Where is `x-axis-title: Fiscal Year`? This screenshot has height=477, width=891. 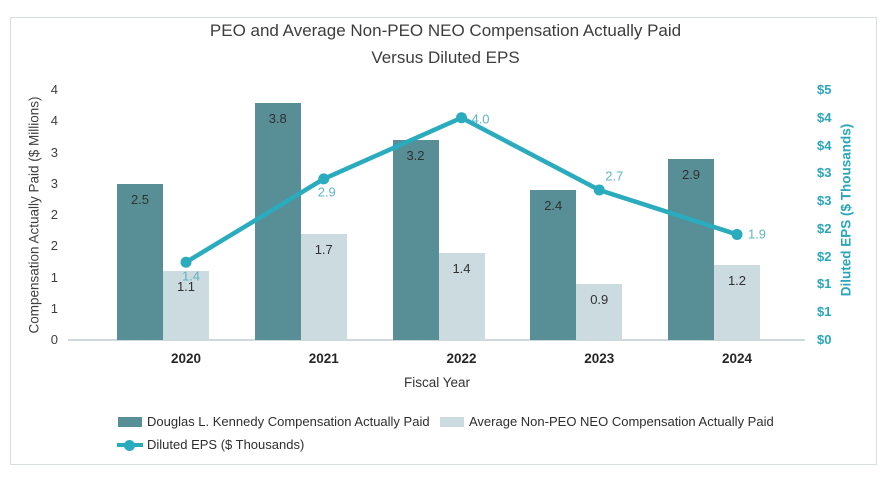
x-axis-title: Fiscal Year is located at coordinates (437, 382).